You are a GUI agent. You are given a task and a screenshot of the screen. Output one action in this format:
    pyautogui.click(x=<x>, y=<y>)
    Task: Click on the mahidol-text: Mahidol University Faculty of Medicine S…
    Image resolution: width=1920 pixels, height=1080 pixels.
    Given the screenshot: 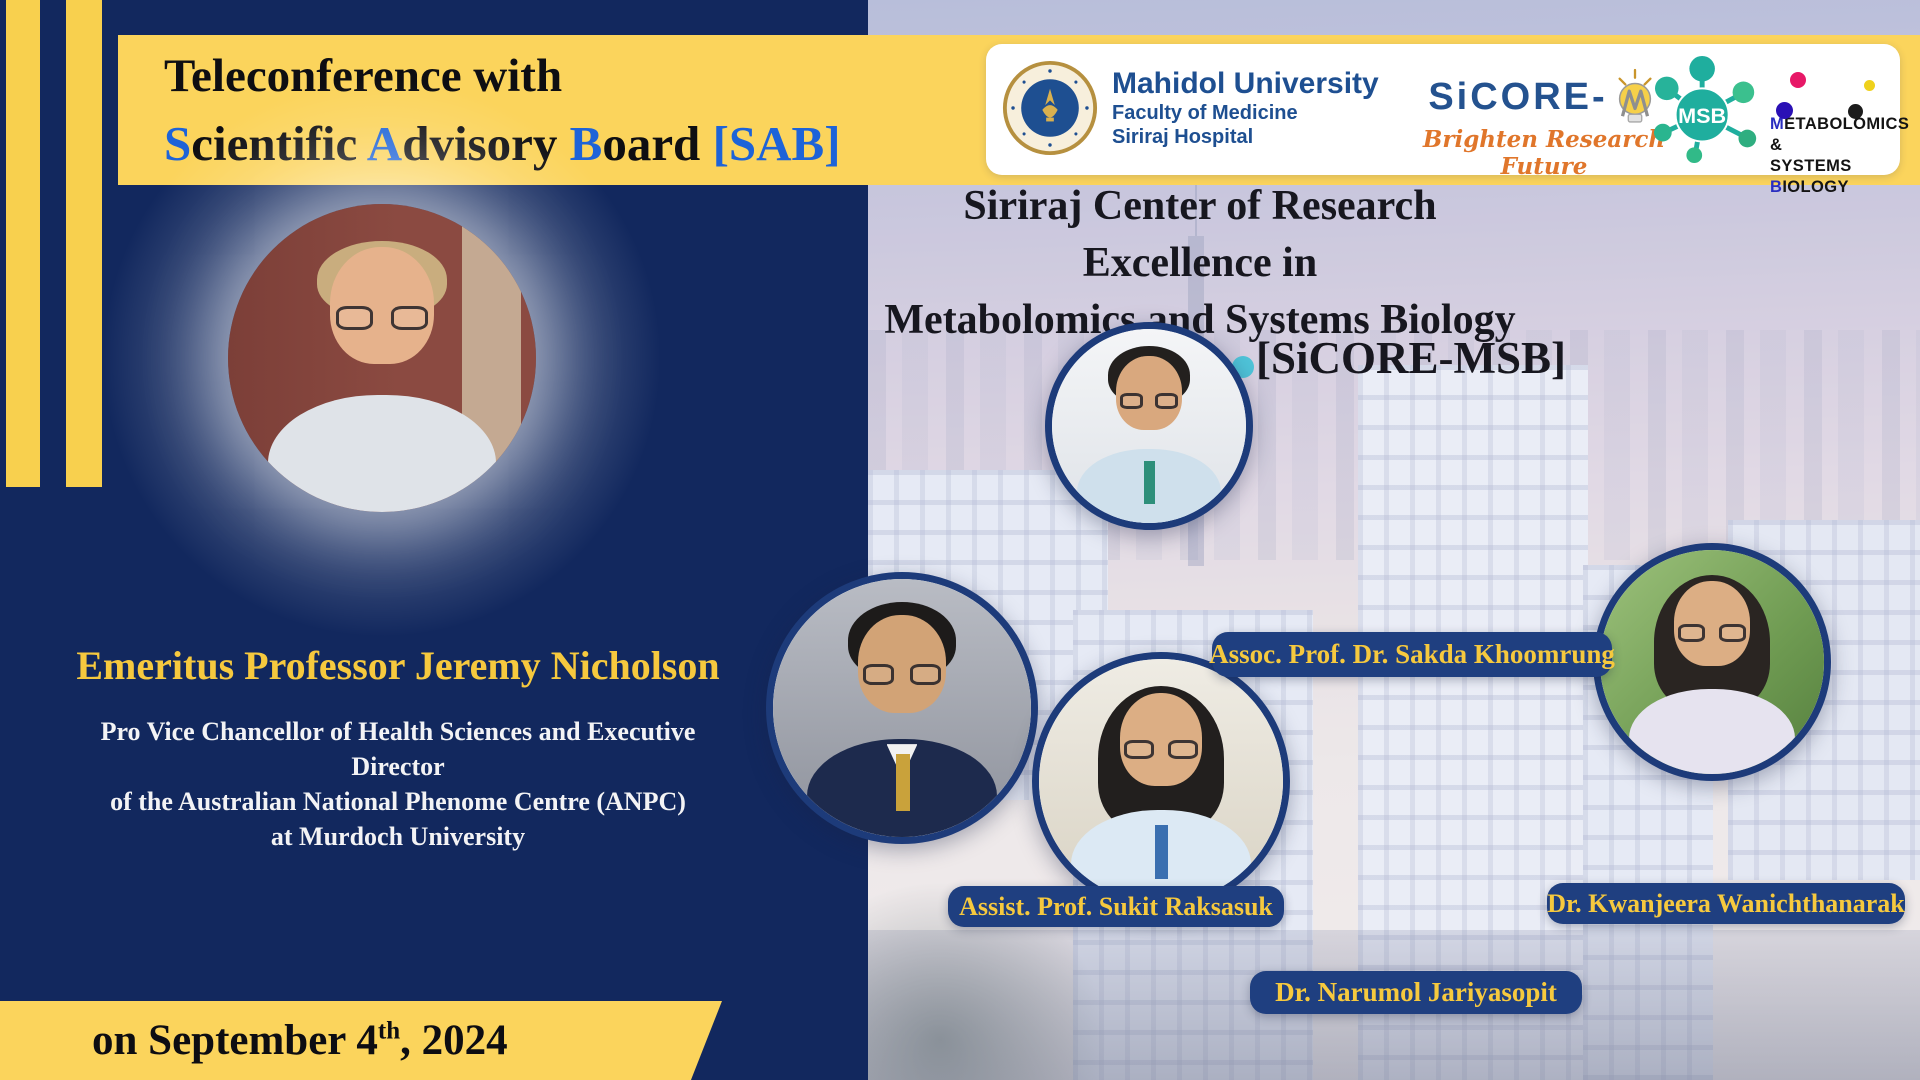 What is the action you would take?
    pyautogui.click(x=1245, y=108)
    